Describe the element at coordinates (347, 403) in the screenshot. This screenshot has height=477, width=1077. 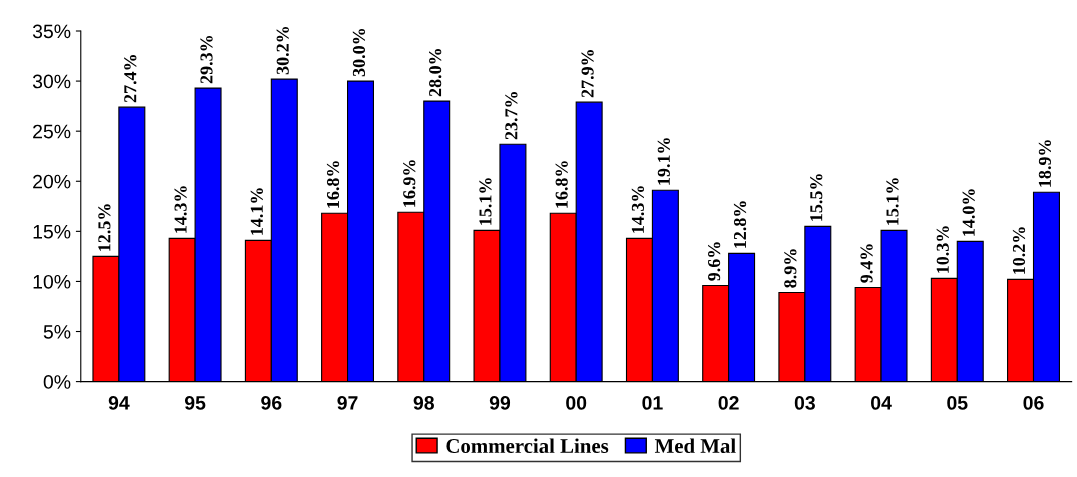
I see `x-tick-label: 97` at that location.